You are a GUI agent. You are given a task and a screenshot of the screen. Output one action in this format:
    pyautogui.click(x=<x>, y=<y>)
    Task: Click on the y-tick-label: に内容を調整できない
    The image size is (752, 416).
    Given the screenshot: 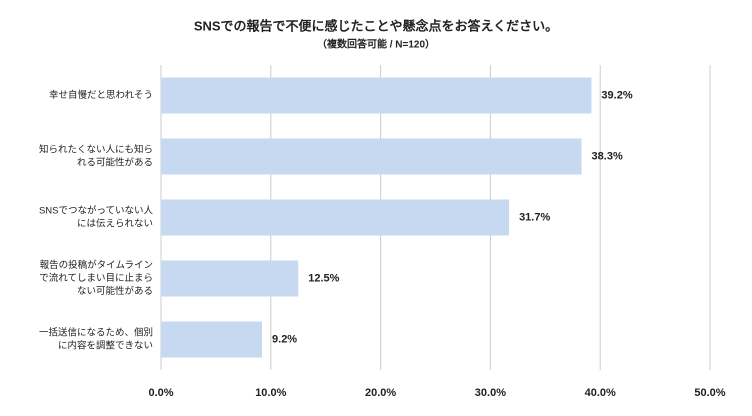 What is the action you would take?
    pyautogui.click(x=105, y=346)
    